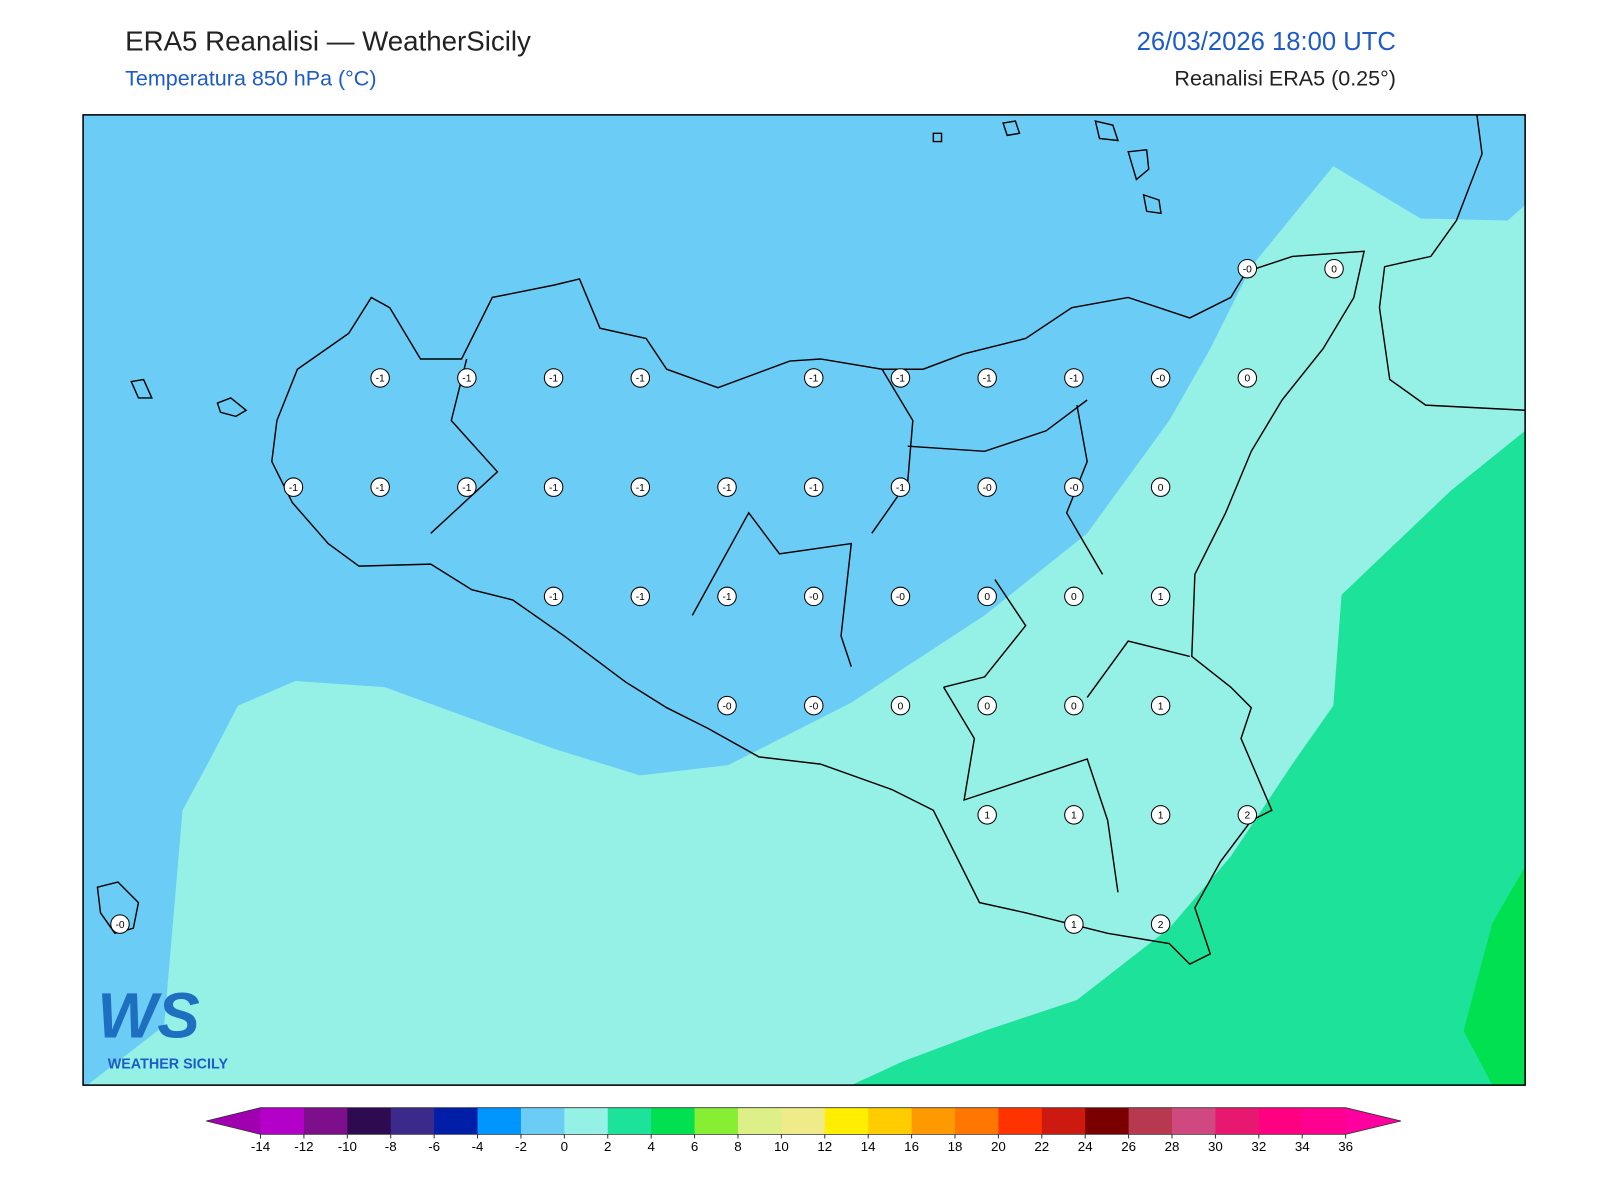  What do you see at coordinates (824, 1146) in the screenshot?
I see `colorbar-label: 12` at bounding box center [824, 1146].